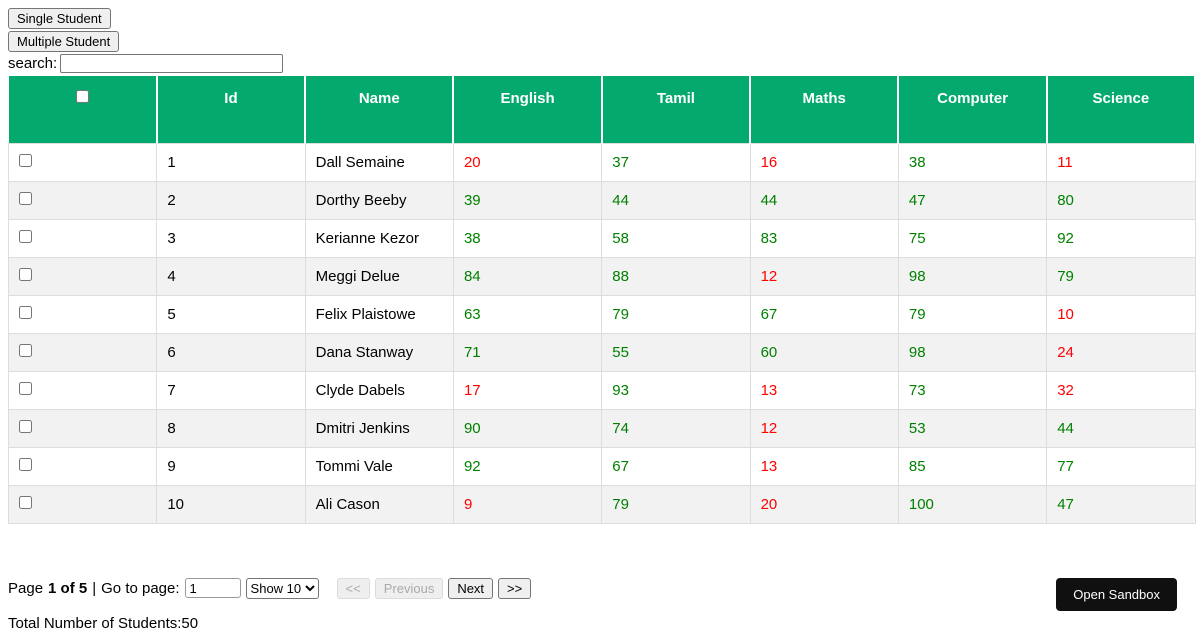  What do you see at coordinates (231, 276) in the screenshot?
I see `row-id-cell: 4` at bounding box center [231, 276].